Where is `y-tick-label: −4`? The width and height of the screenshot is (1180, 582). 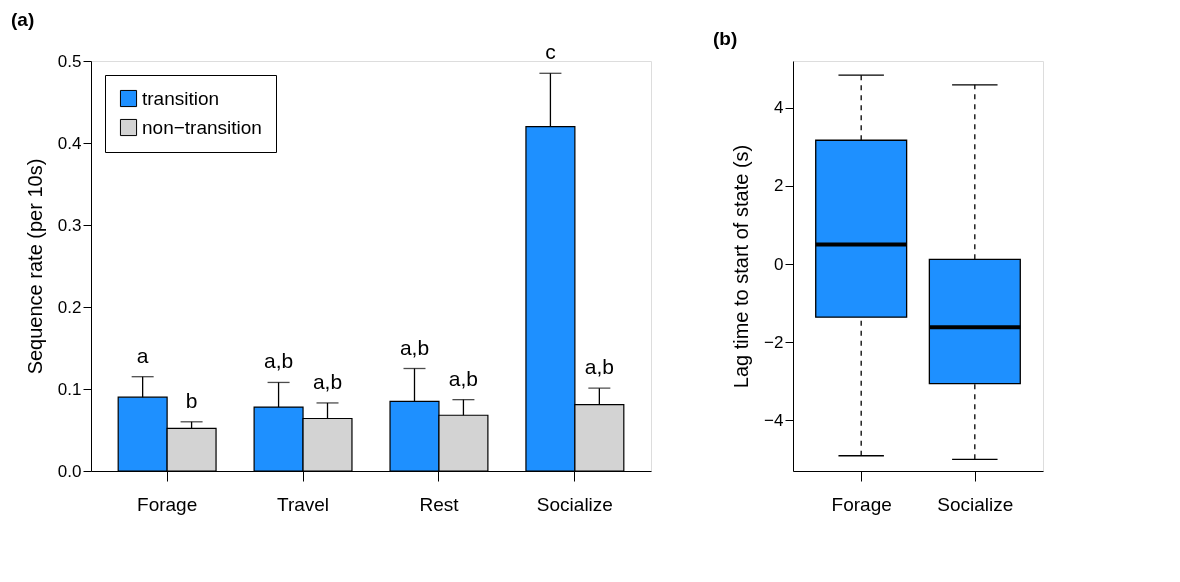 y-tick-label: −4 is located at coordinates (774, 420).